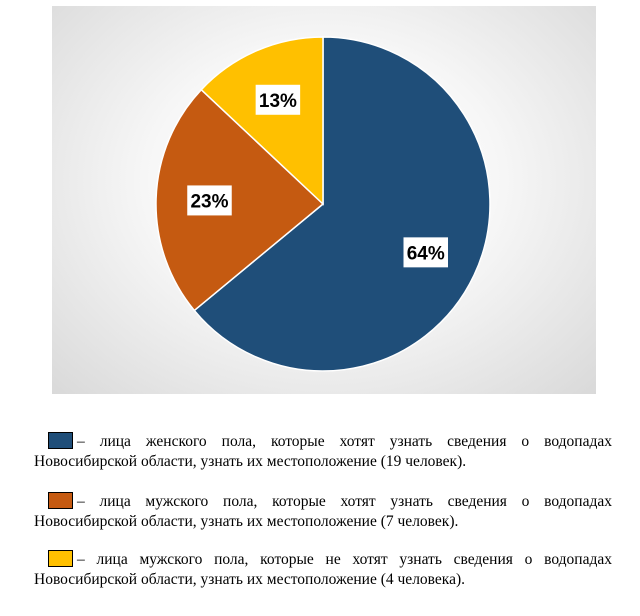 The height and width of the screenshot is (616, 640). I want to click on legend-swatch-yellow, so click(60, 558).